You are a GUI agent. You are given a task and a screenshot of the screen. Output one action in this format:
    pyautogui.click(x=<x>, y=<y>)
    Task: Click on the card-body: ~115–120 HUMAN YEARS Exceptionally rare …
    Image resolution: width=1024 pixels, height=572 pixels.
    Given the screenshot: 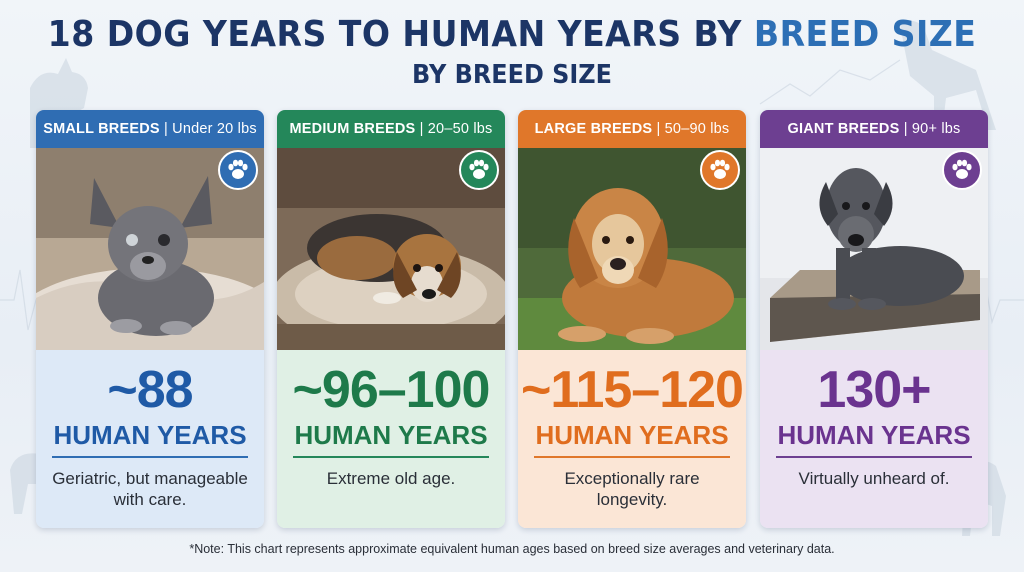 What is the action you would take?
    pyautogui.click(x=632, y=439)
    